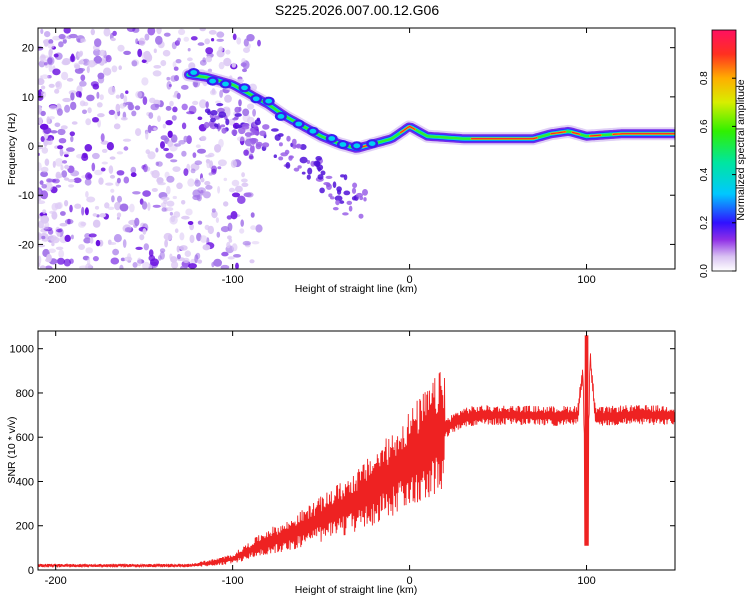  I want to click on colorbar-tick-label: 0.4, so click(704, 174).